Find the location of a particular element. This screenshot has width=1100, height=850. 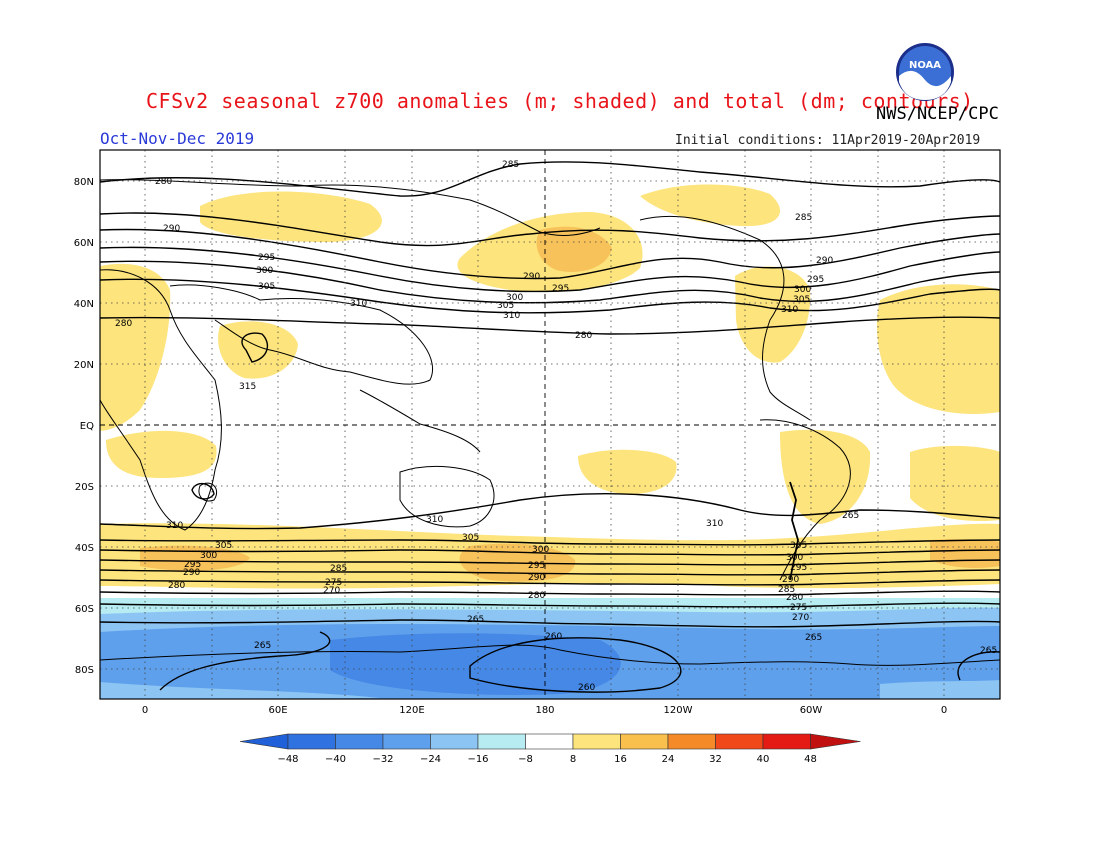

lon-label: 120W is located at coordinates (678, 710).